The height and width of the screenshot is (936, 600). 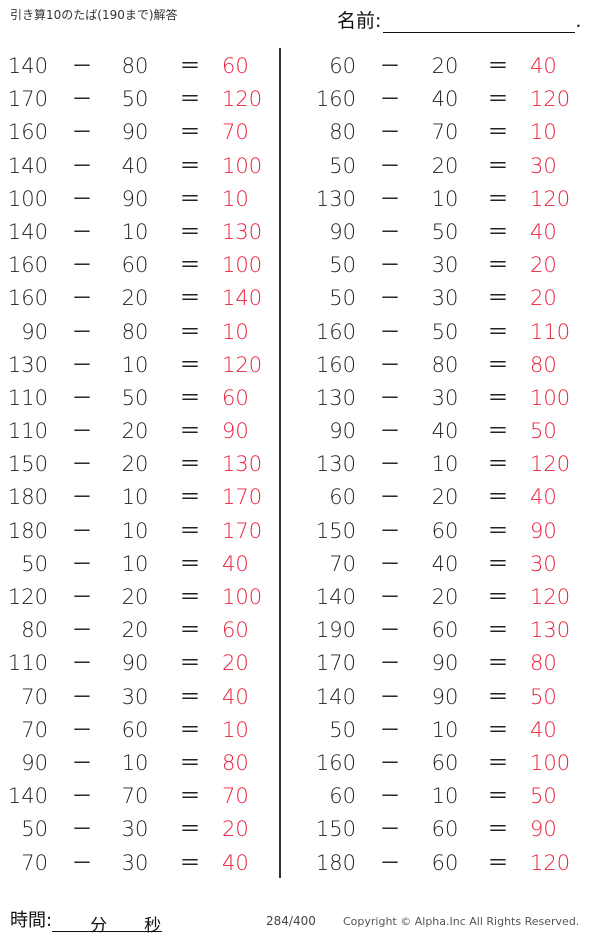 What do you see at coordinates (342, 231) in the screenshot?
I see `minuend: 90` at bounding box center [342, 231].